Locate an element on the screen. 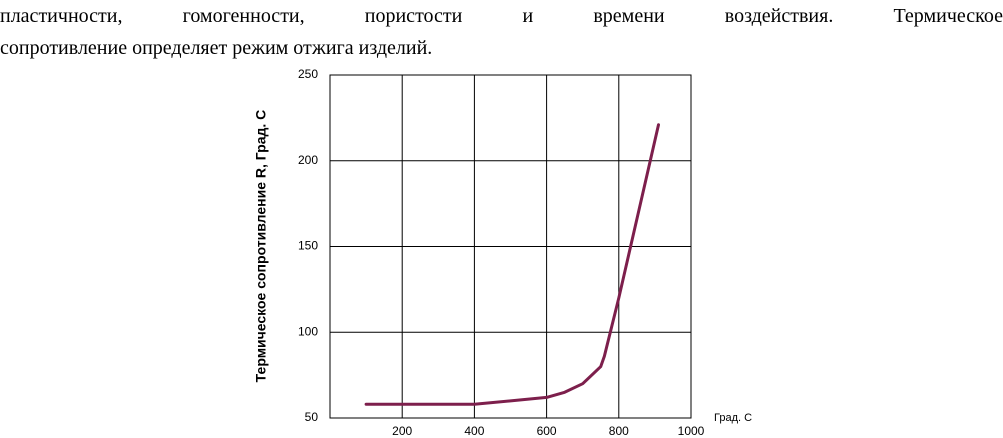  y-tick-label: 200 is located at coordinates (308, 160).